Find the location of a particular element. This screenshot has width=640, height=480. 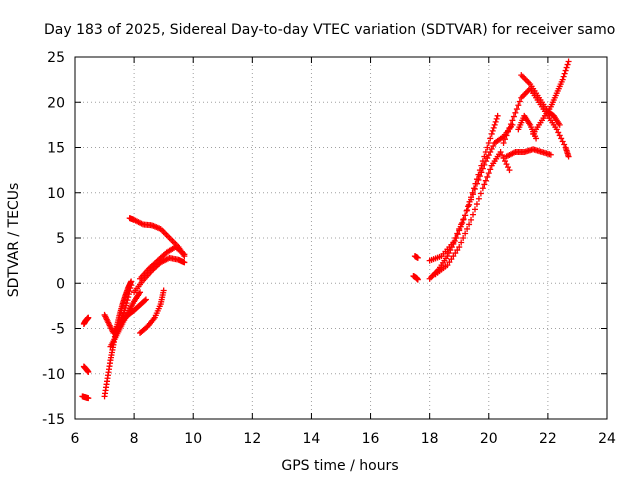

x-tick-label: 14 is located at coordinates (312, 439).